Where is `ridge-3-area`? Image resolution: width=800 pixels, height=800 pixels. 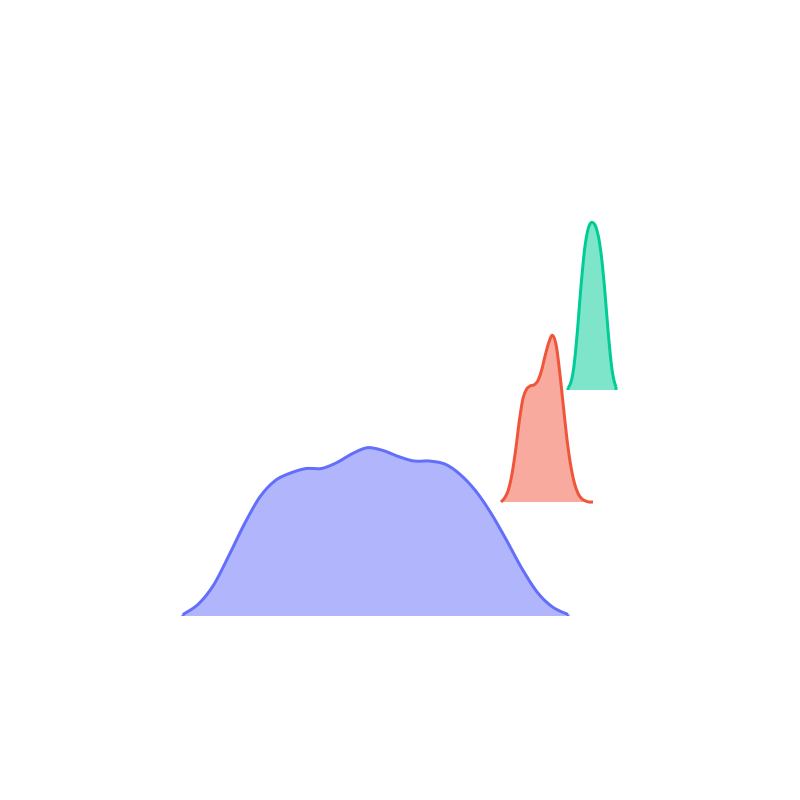 ridge-3-area is located at coordinates (592, 306).